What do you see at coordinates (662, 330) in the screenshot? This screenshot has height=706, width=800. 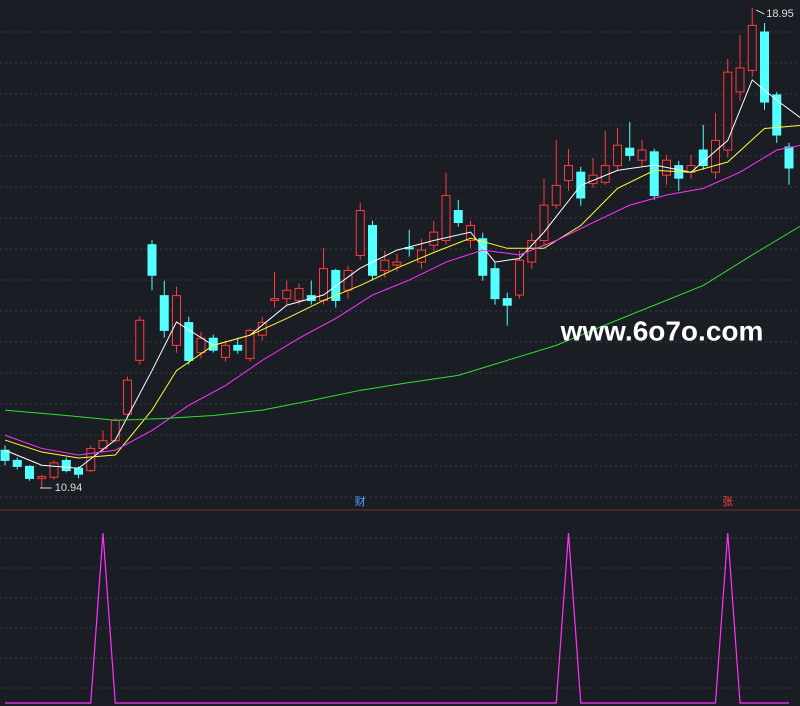 I see `watermark: www.6o7o.com` at bounding box center [662, 330].